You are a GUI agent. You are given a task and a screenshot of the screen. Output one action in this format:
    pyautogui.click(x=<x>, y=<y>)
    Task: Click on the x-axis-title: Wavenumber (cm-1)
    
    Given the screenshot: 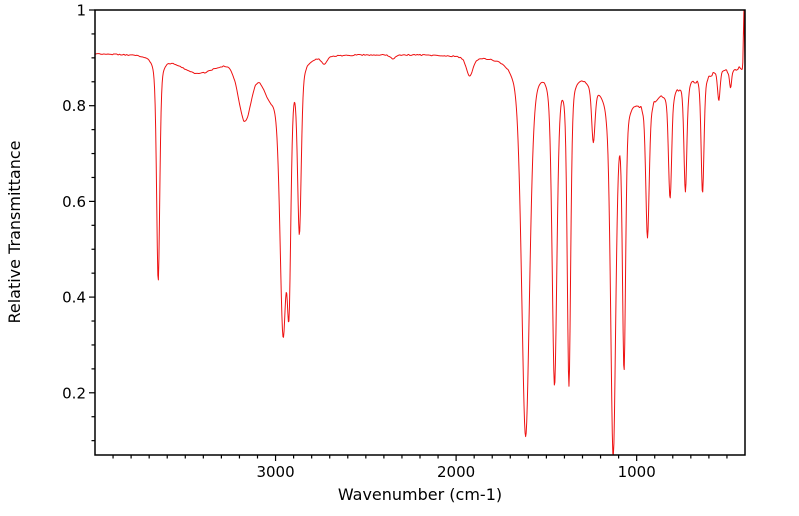 What is the action you would take?
    pyautogui.click(x=420, y=494)
    